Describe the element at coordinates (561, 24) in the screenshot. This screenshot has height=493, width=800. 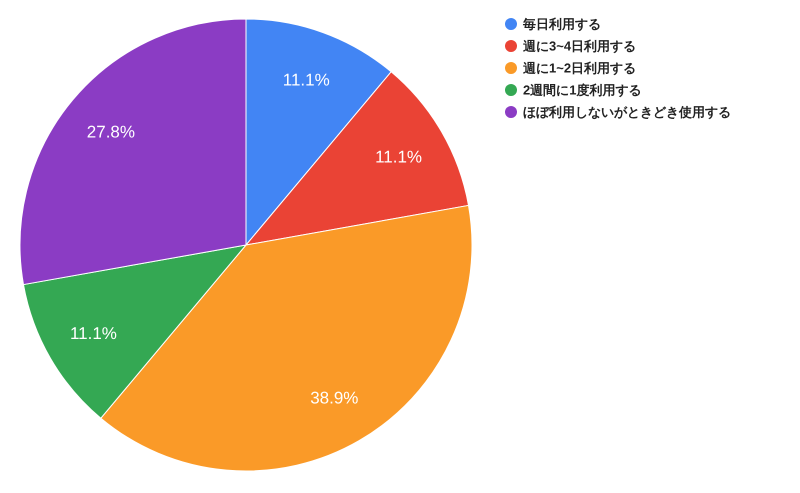
I see `legend-label: 毎日利用する` at that location.